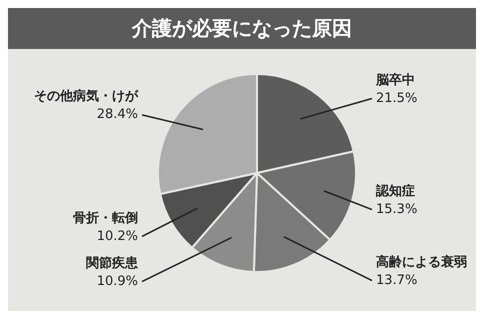  What do you see at coordinates (86, 96) in the screenshot?
I see `slice-label: その他病気・けが` at bounding box center [86, 96].